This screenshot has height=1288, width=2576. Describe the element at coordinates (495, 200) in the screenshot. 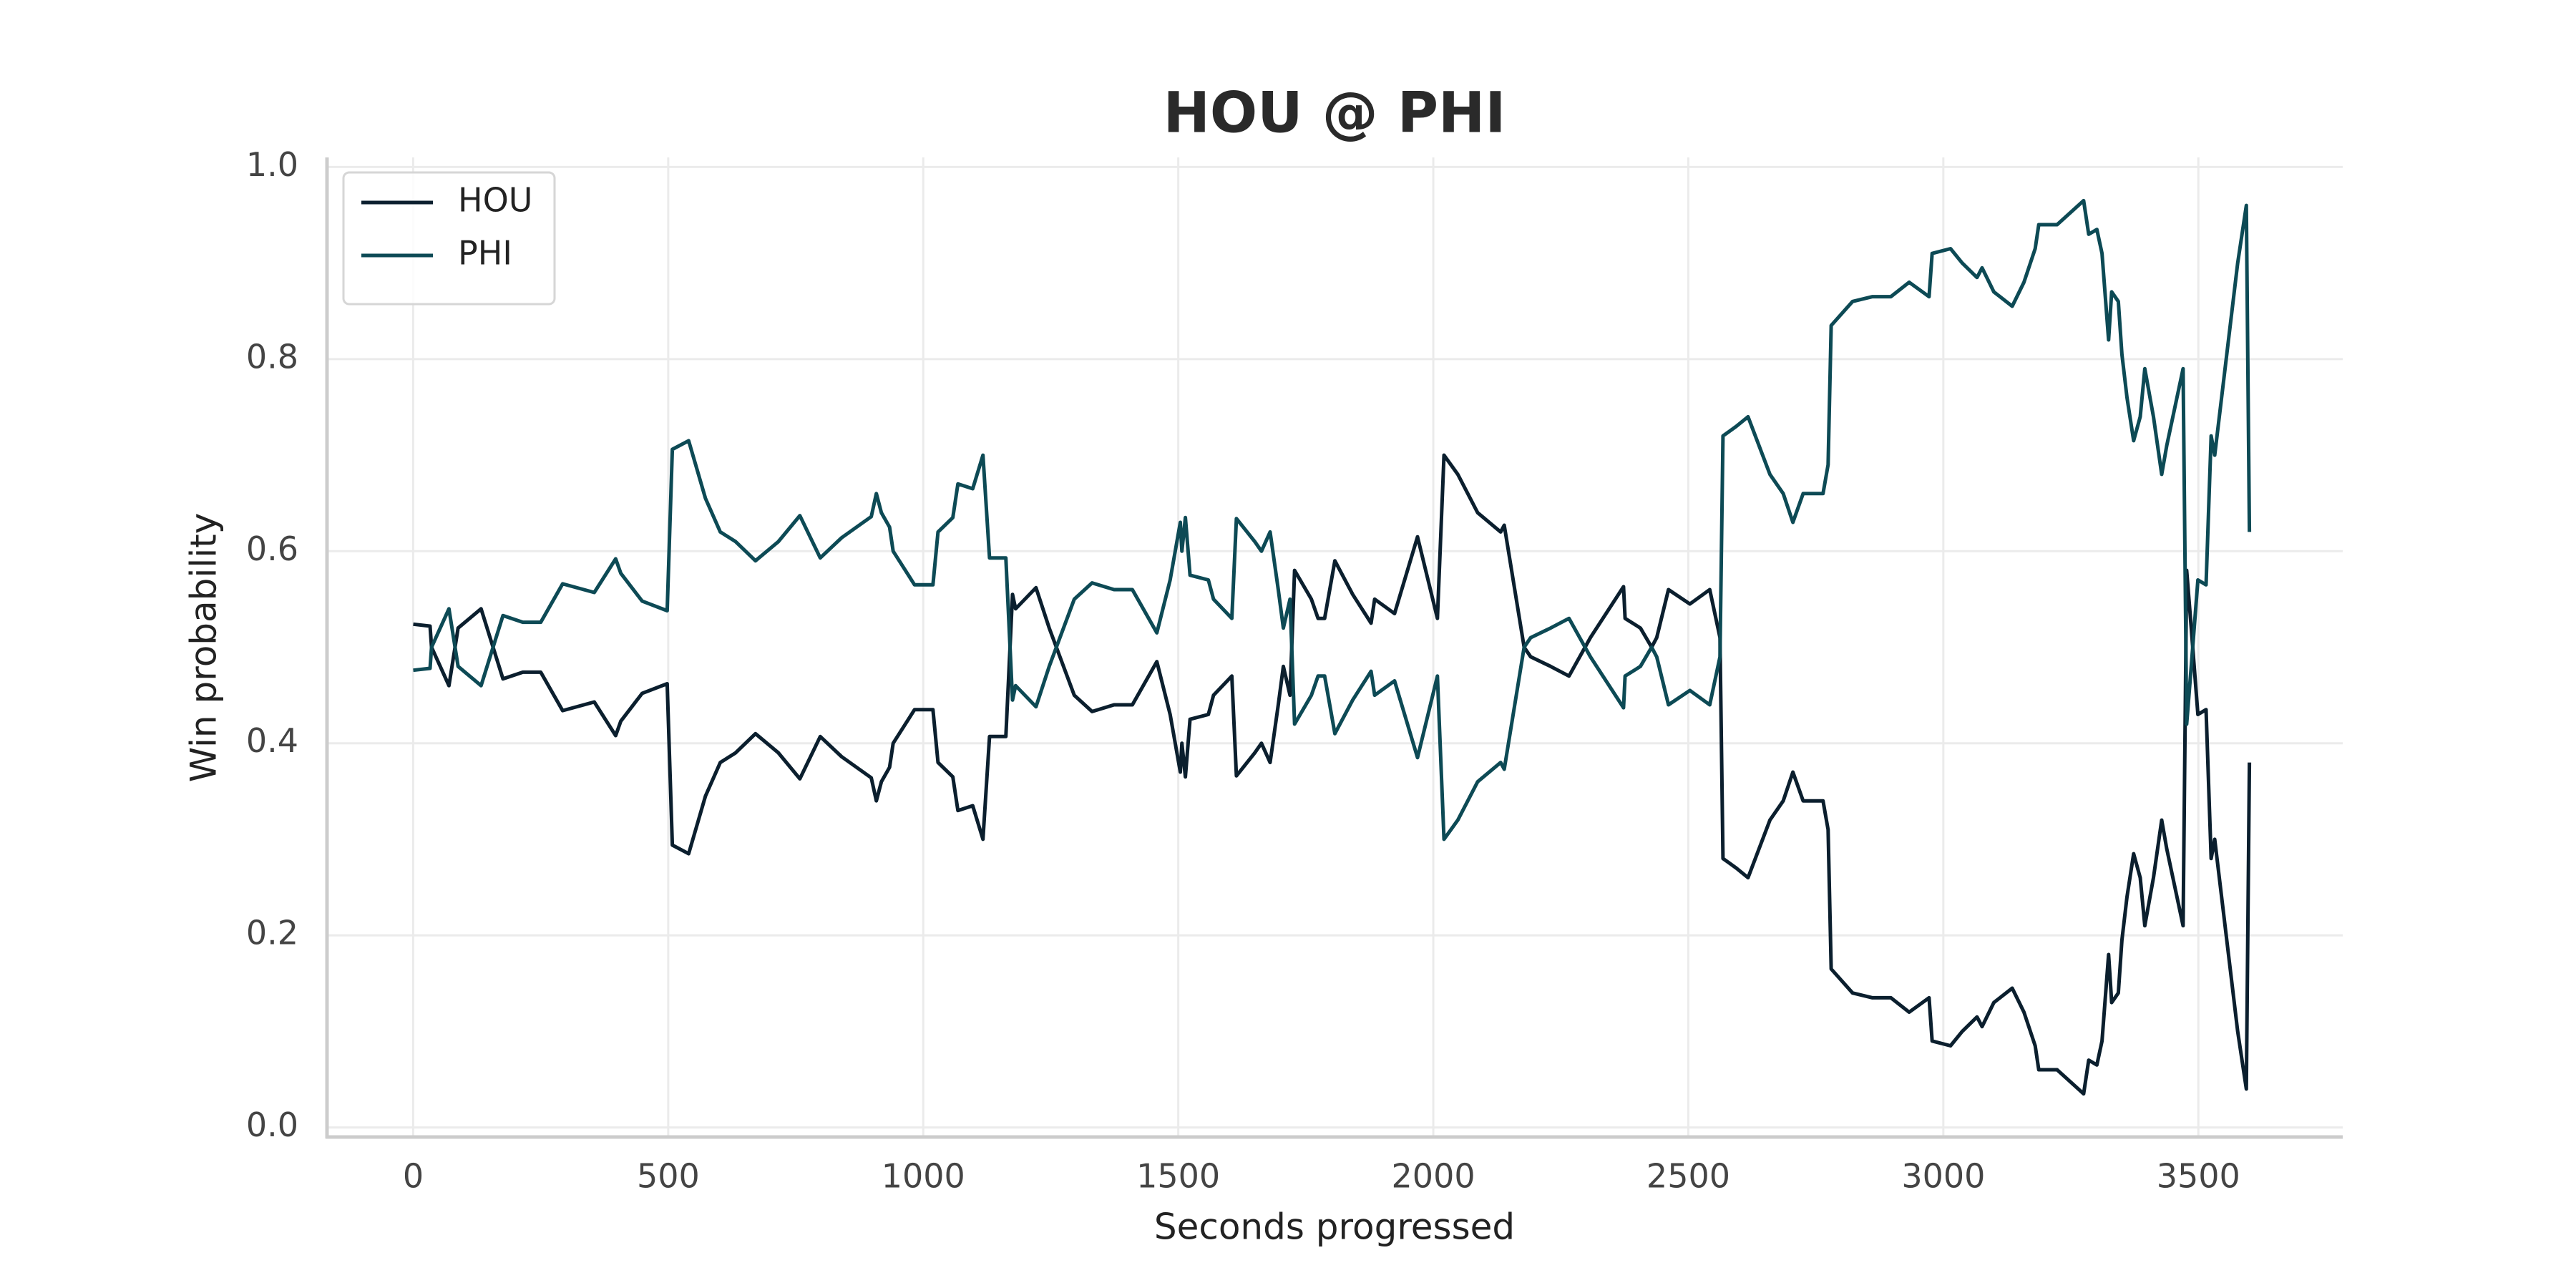

I see `legend-label: HOU` at that location.